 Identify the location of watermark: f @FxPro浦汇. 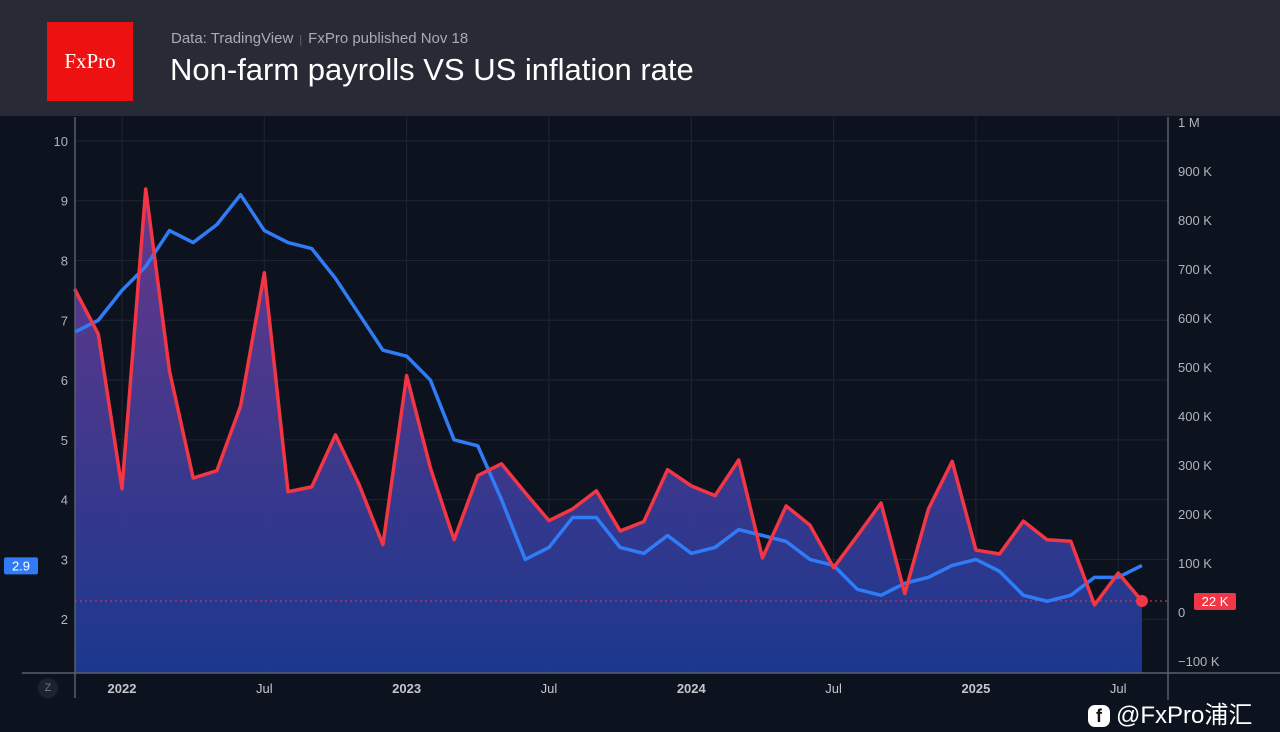
(1170, 716).